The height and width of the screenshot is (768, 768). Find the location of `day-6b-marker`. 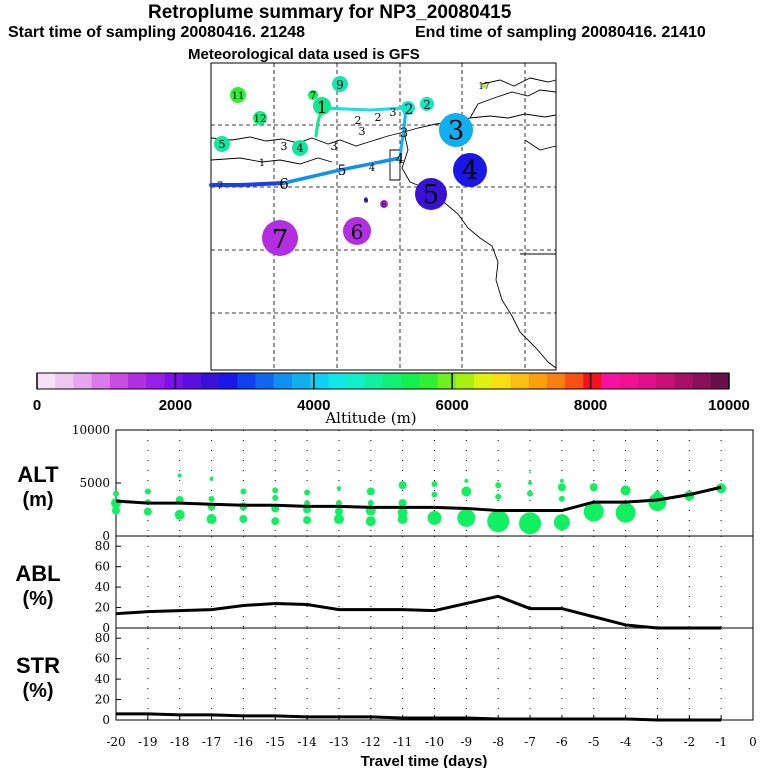

day-6b-marker is located at coordinates (384, 204).